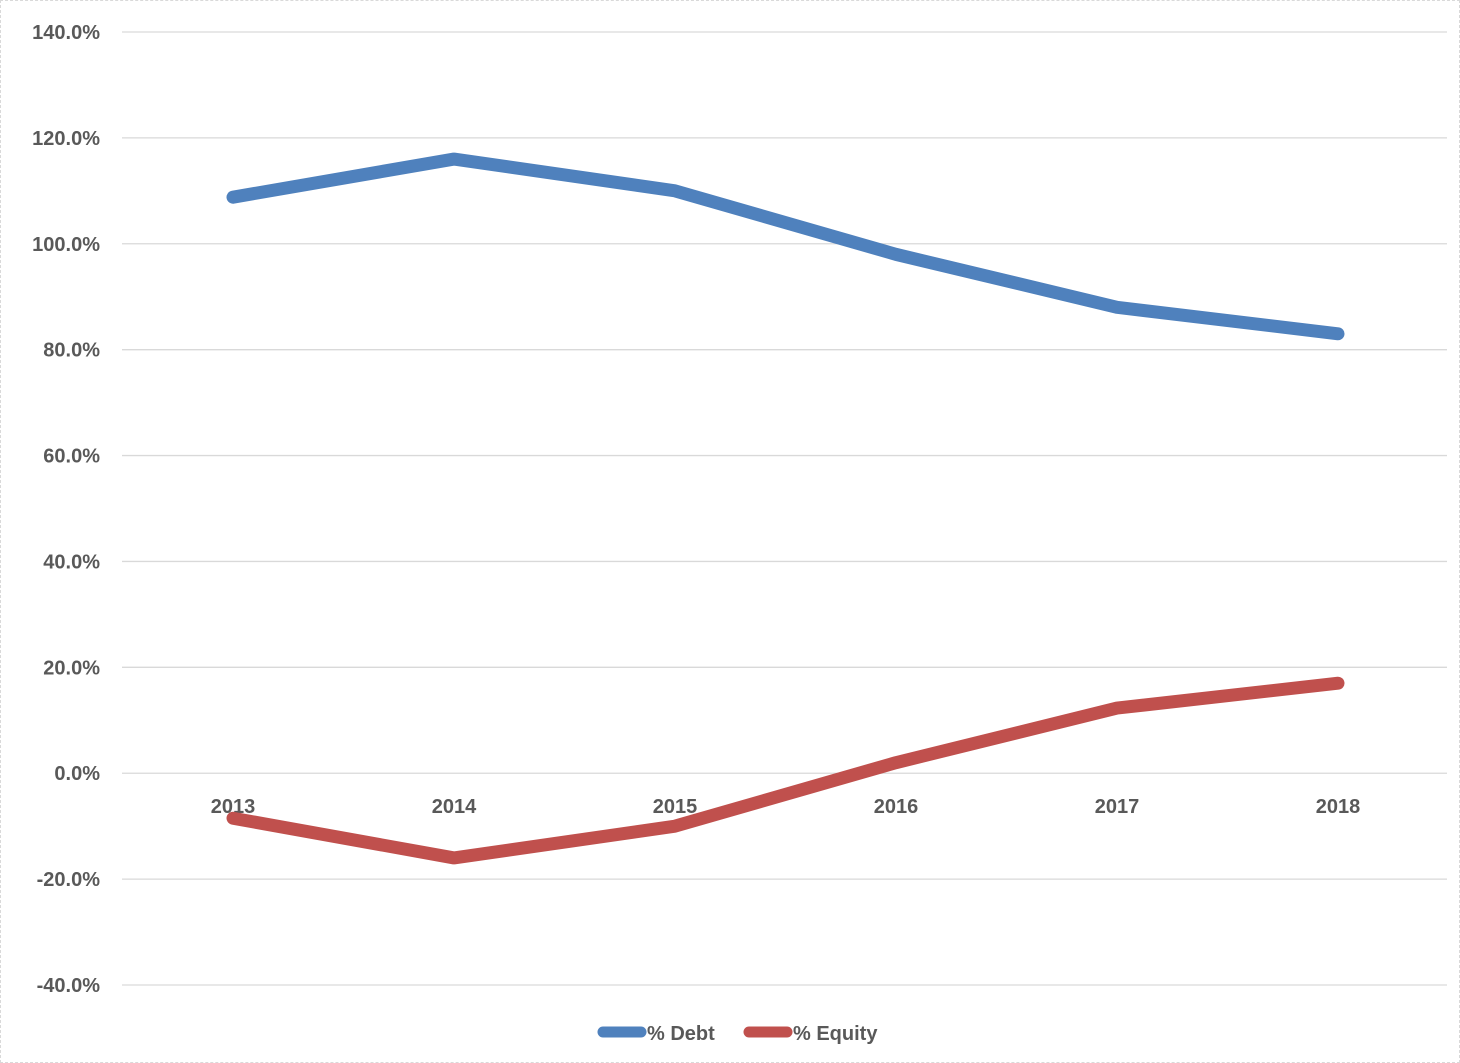 The width and height of the screenshot is (1460, 1063). Describe the element at coordinates (896, 807) in the screenshot. I see `x-tick-label: 2016` at that location.